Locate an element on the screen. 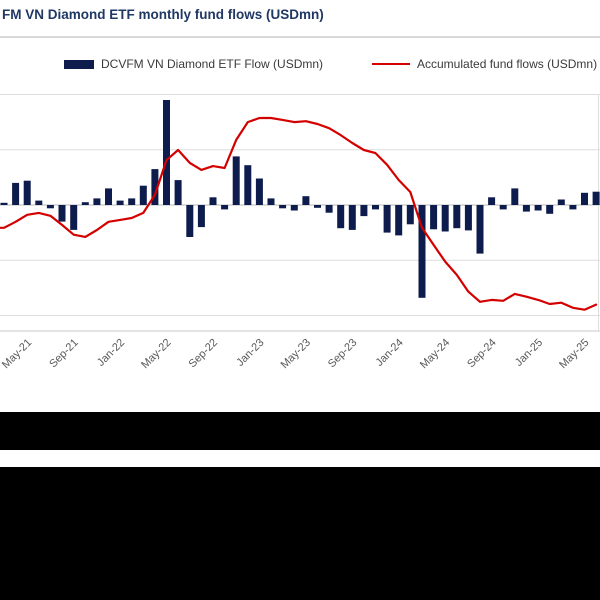 Image resolution: width=600 pixels, height=600 pixels. x-axis-tick-label: May-25 is located at coordinates (574, 354).